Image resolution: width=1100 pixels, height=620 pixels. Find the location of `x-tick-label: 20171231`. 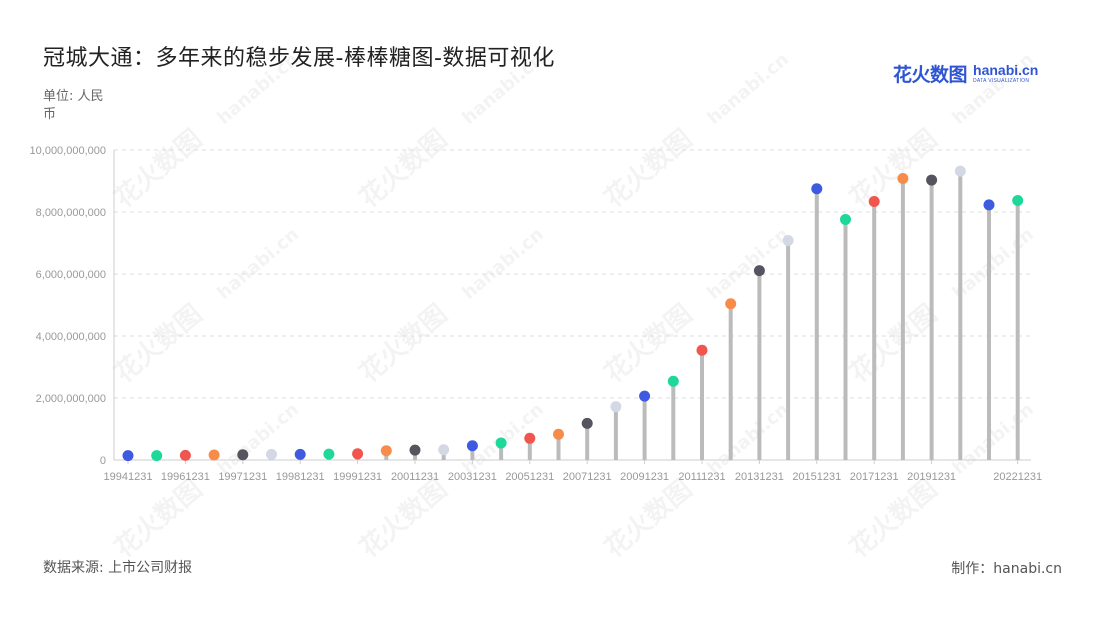

x-tick-label: 20171231 is located at coordinates (874, 477).